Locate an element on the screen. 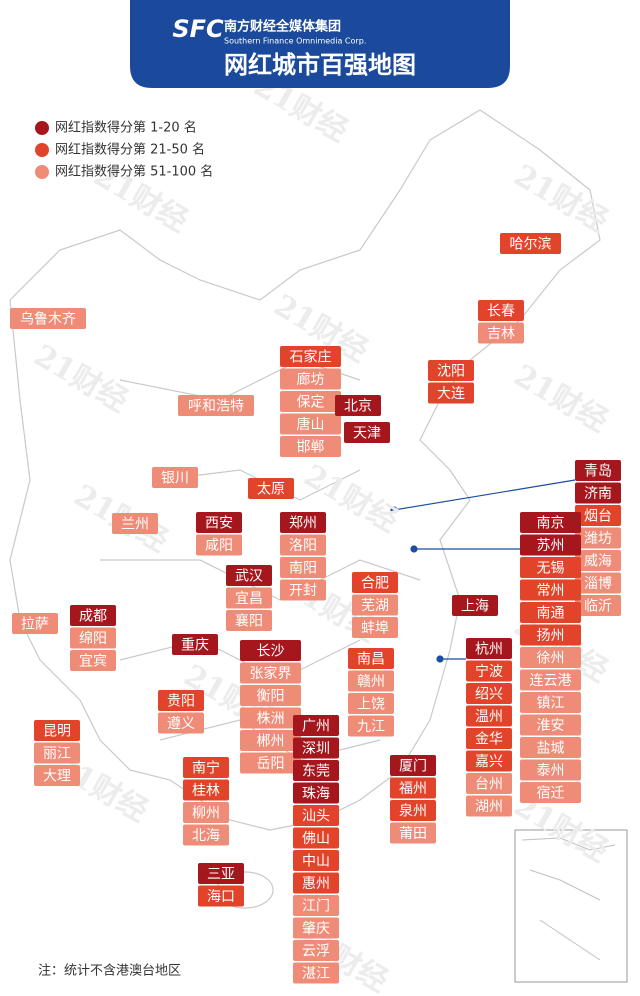 The height and width of the screenshot is (996, 640). city-name: 南宁 is located at coordinates (206, 768).